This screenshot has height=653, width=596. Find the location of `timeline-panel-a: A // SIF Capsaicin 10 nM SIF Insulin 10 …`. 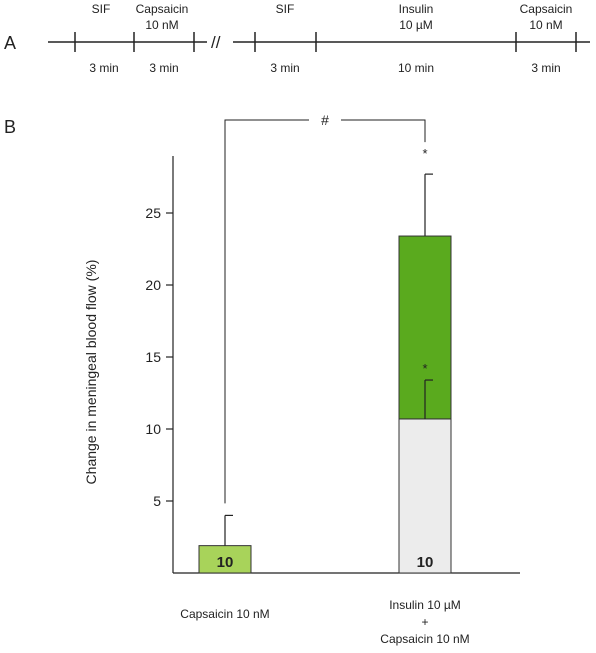

timeline-panel-a: A // SIF Capsaicin 10 nM SIF Insulin 10 … is located at coordinates (297, 38).